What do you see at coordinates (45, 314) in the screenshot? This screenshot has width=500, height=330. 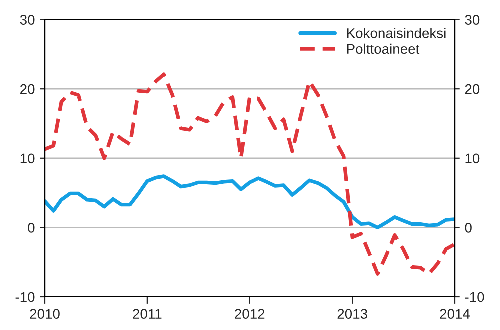 I see `x-tick-label: 2010` at bounding box center [45, 314].